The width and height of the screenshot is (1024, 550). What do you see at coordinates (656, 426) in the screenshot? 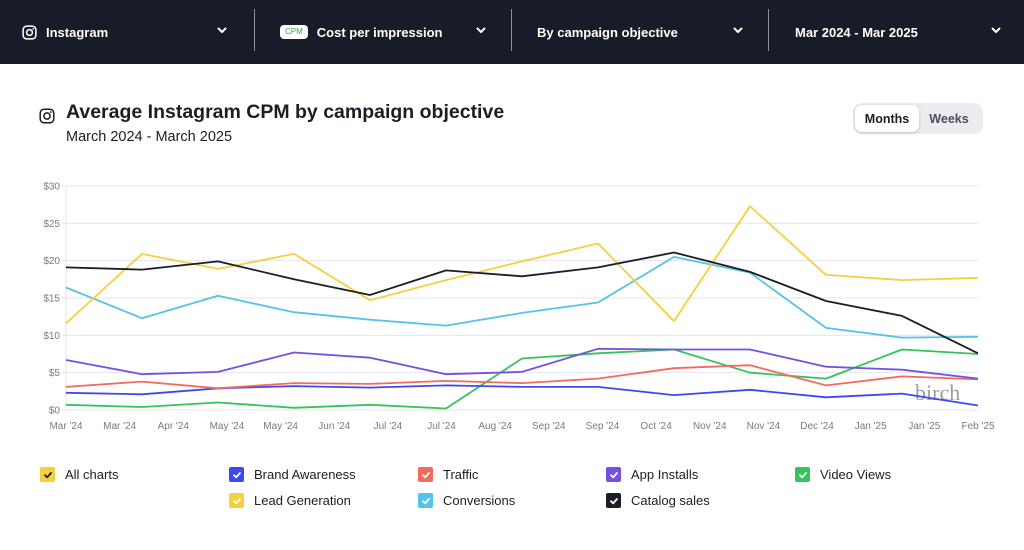
I see `x-tick-label: Oct '24` at bounding box center [656, 426].